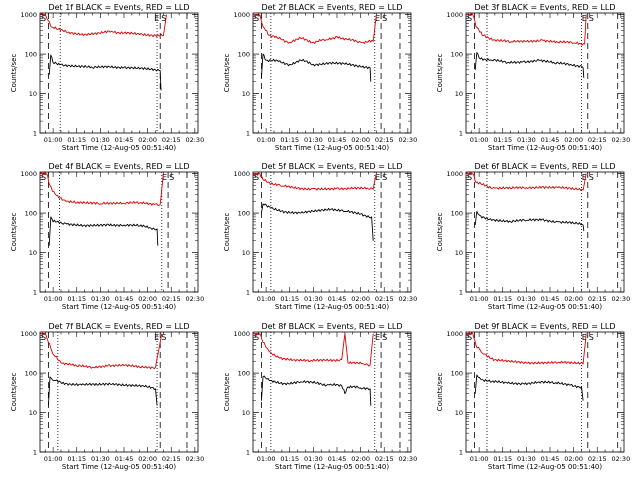 This screenshot has width=640, height=485. I want to click on panel-title: Det 5f BLACK = Events, RED = LLD, so click(331, 166).